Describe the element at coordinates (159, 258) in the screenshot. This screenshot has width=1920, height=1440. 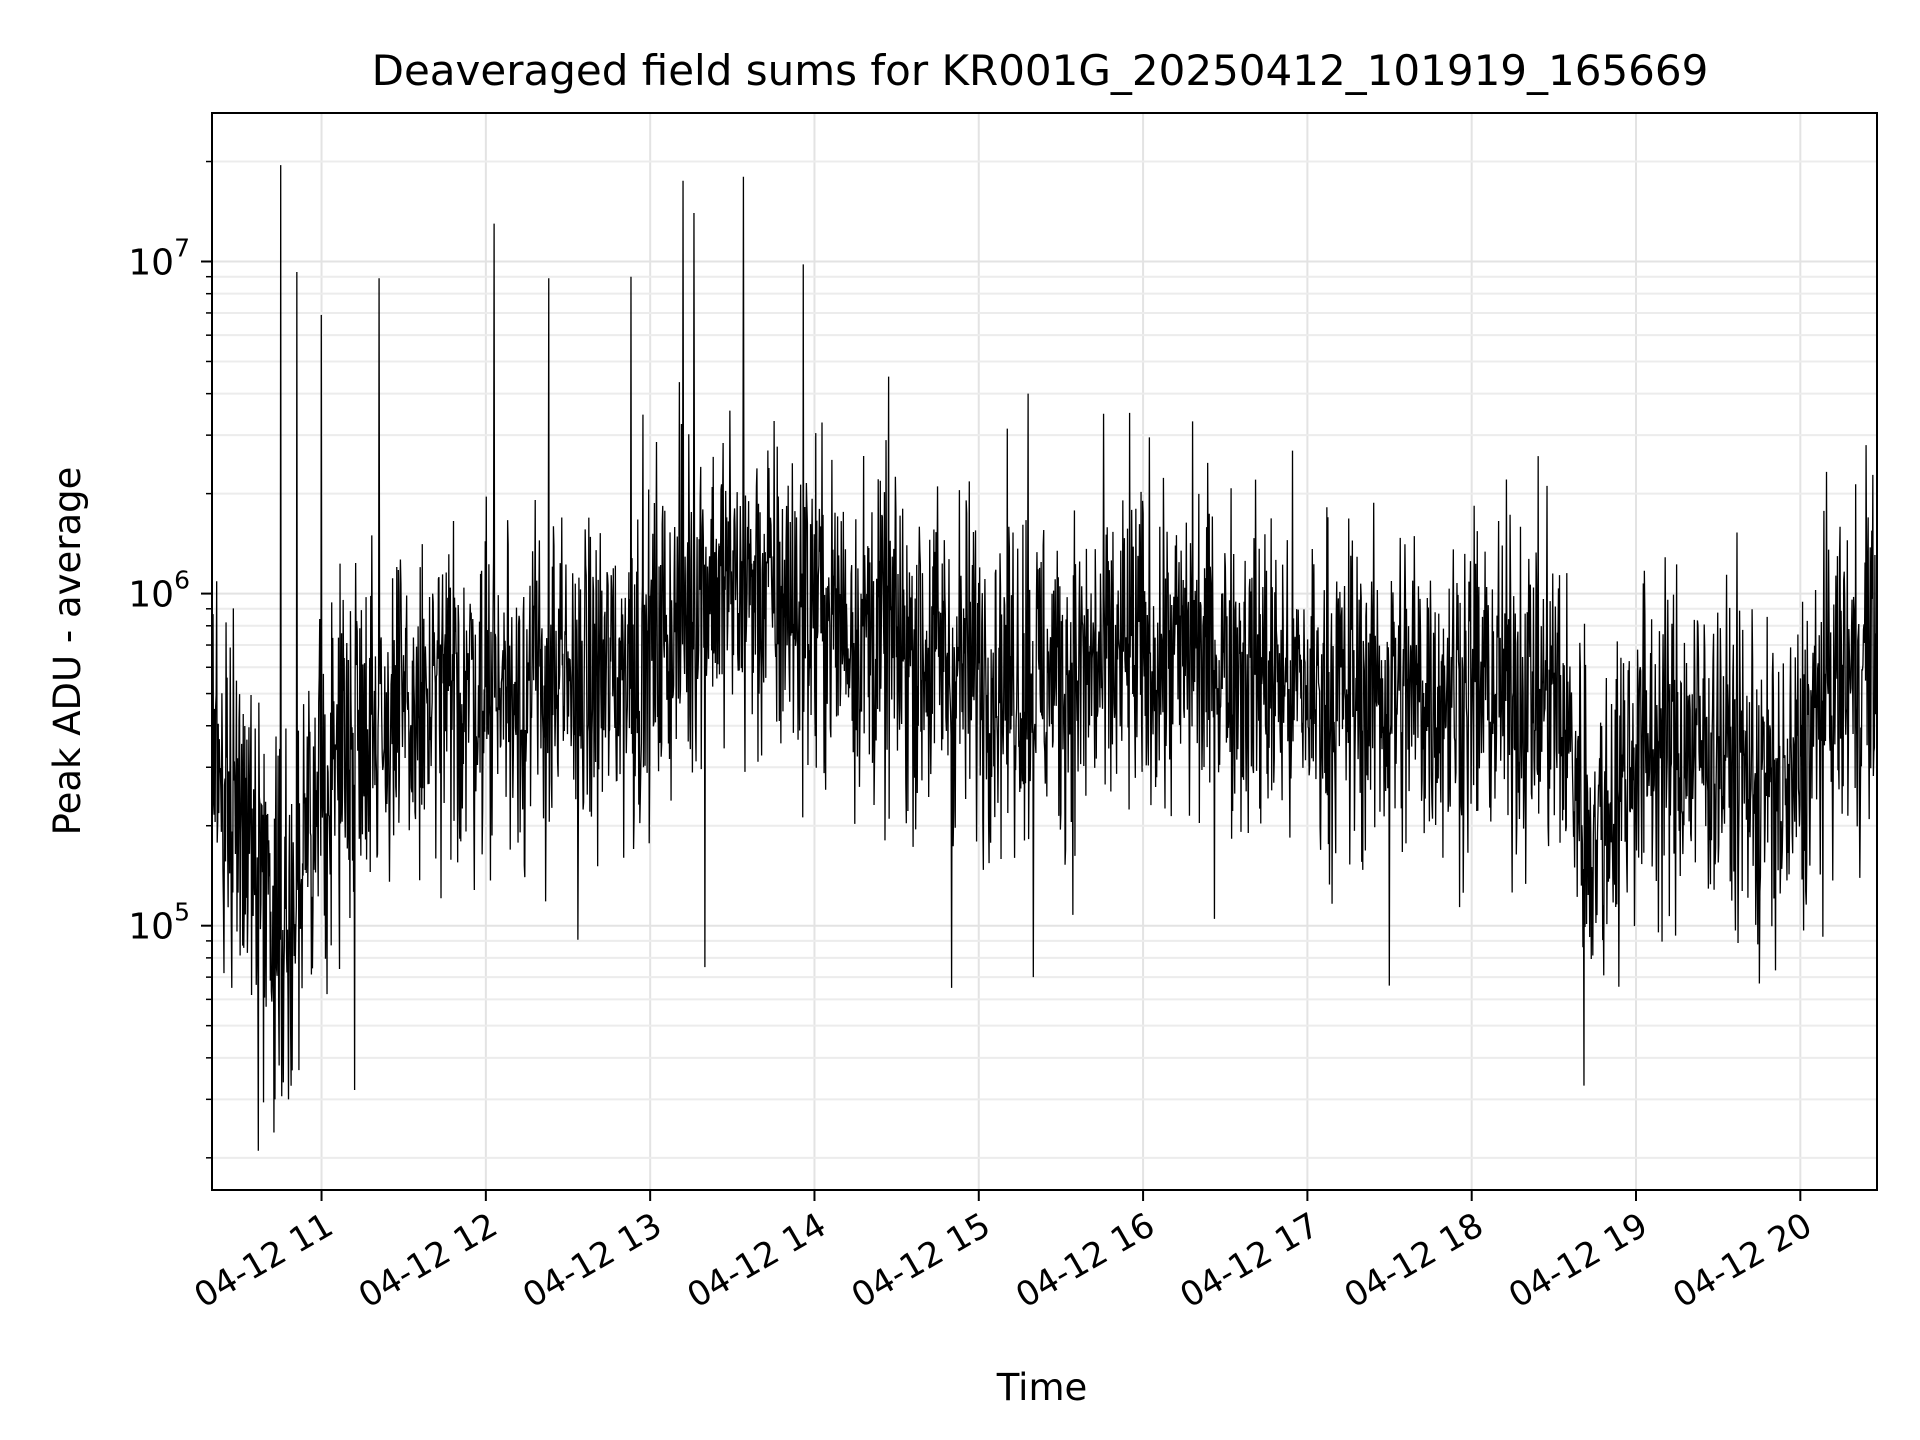
I see `y-tick-label: 10⁷` at that location.